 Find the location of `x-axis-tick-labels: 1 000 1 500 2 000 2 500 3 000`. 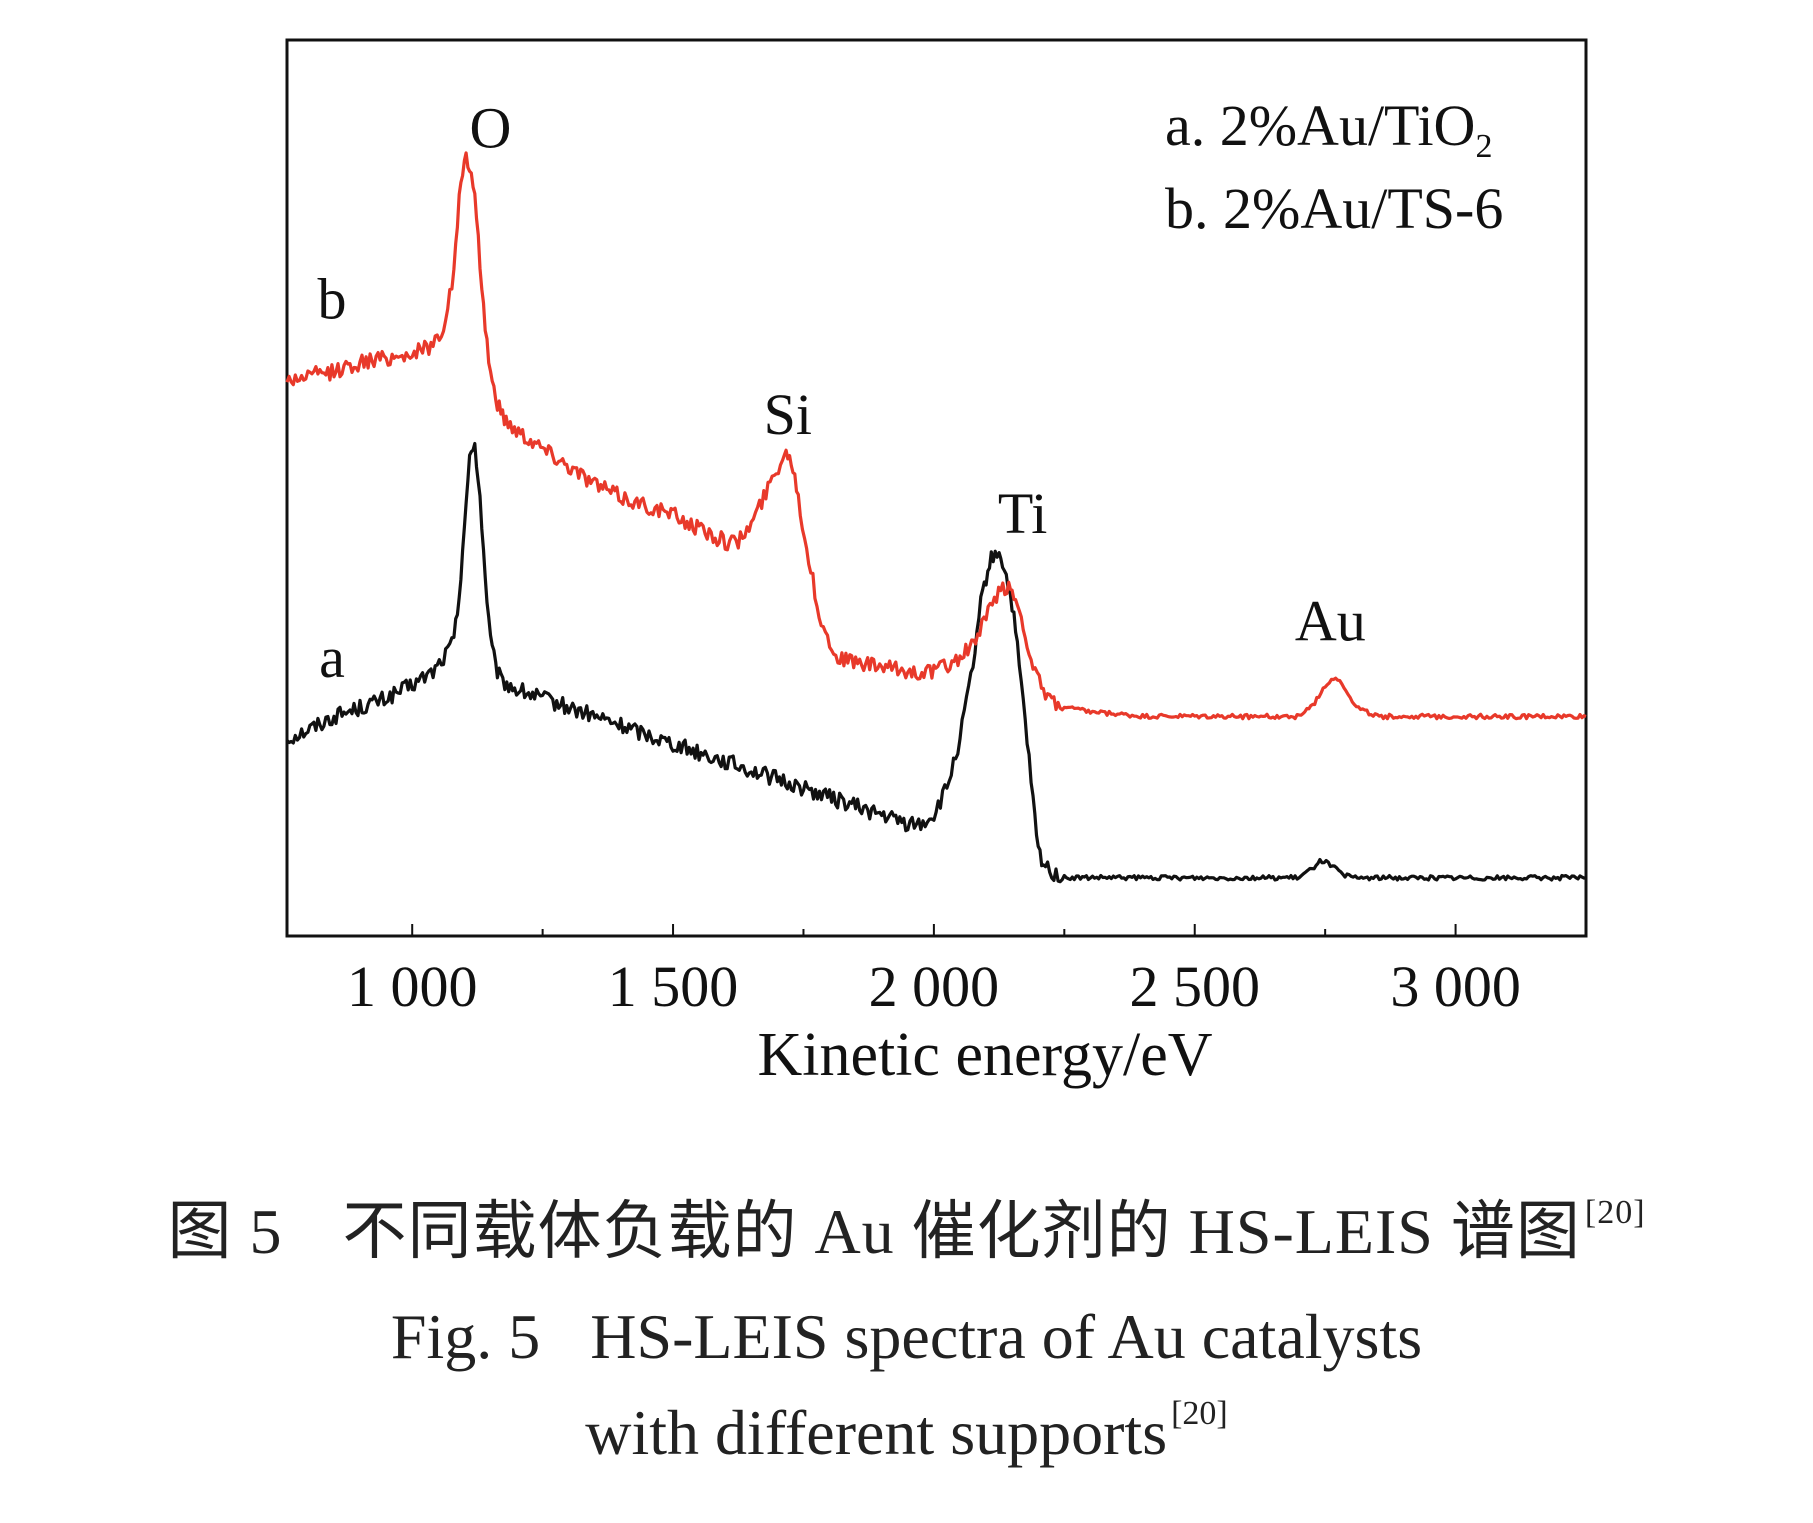

x-axis-tick-labels: 1 000 1 500 2 000 2 500 3 000 is located at coordinates (934, 986).